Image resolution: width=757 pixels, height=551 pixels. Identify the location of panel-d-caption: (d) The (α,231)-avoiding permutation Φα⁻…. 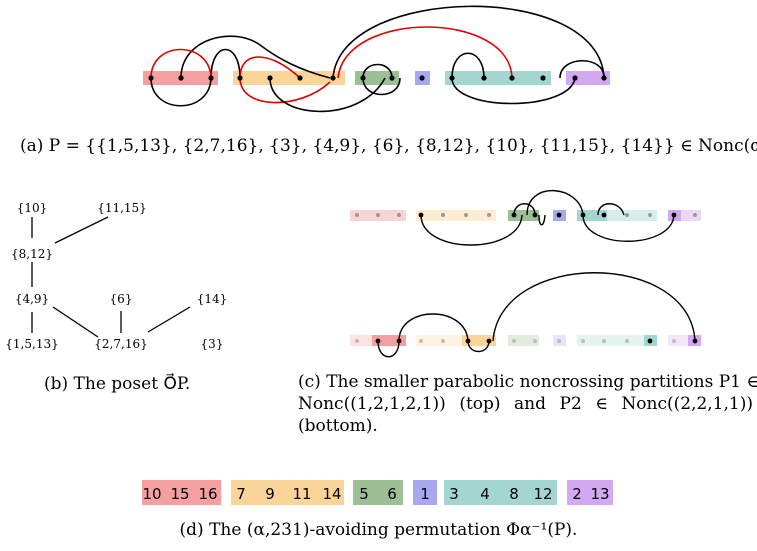
(378, 530).